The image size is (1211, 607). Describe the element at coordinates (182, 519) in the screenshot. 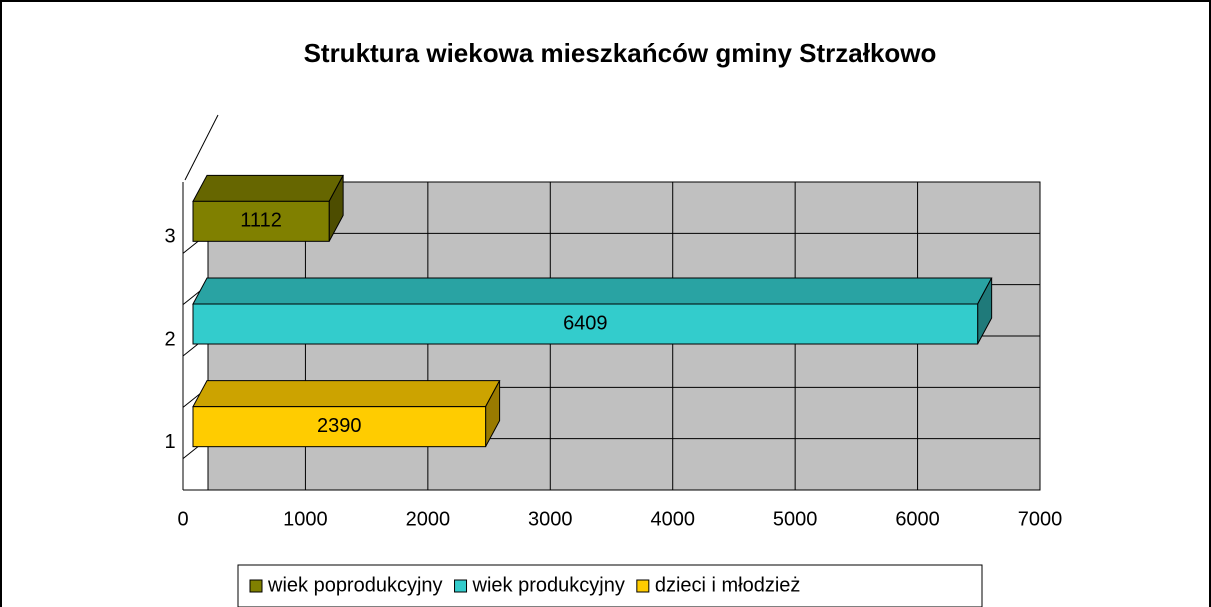

I see `x-tick-label: 0` at that location.